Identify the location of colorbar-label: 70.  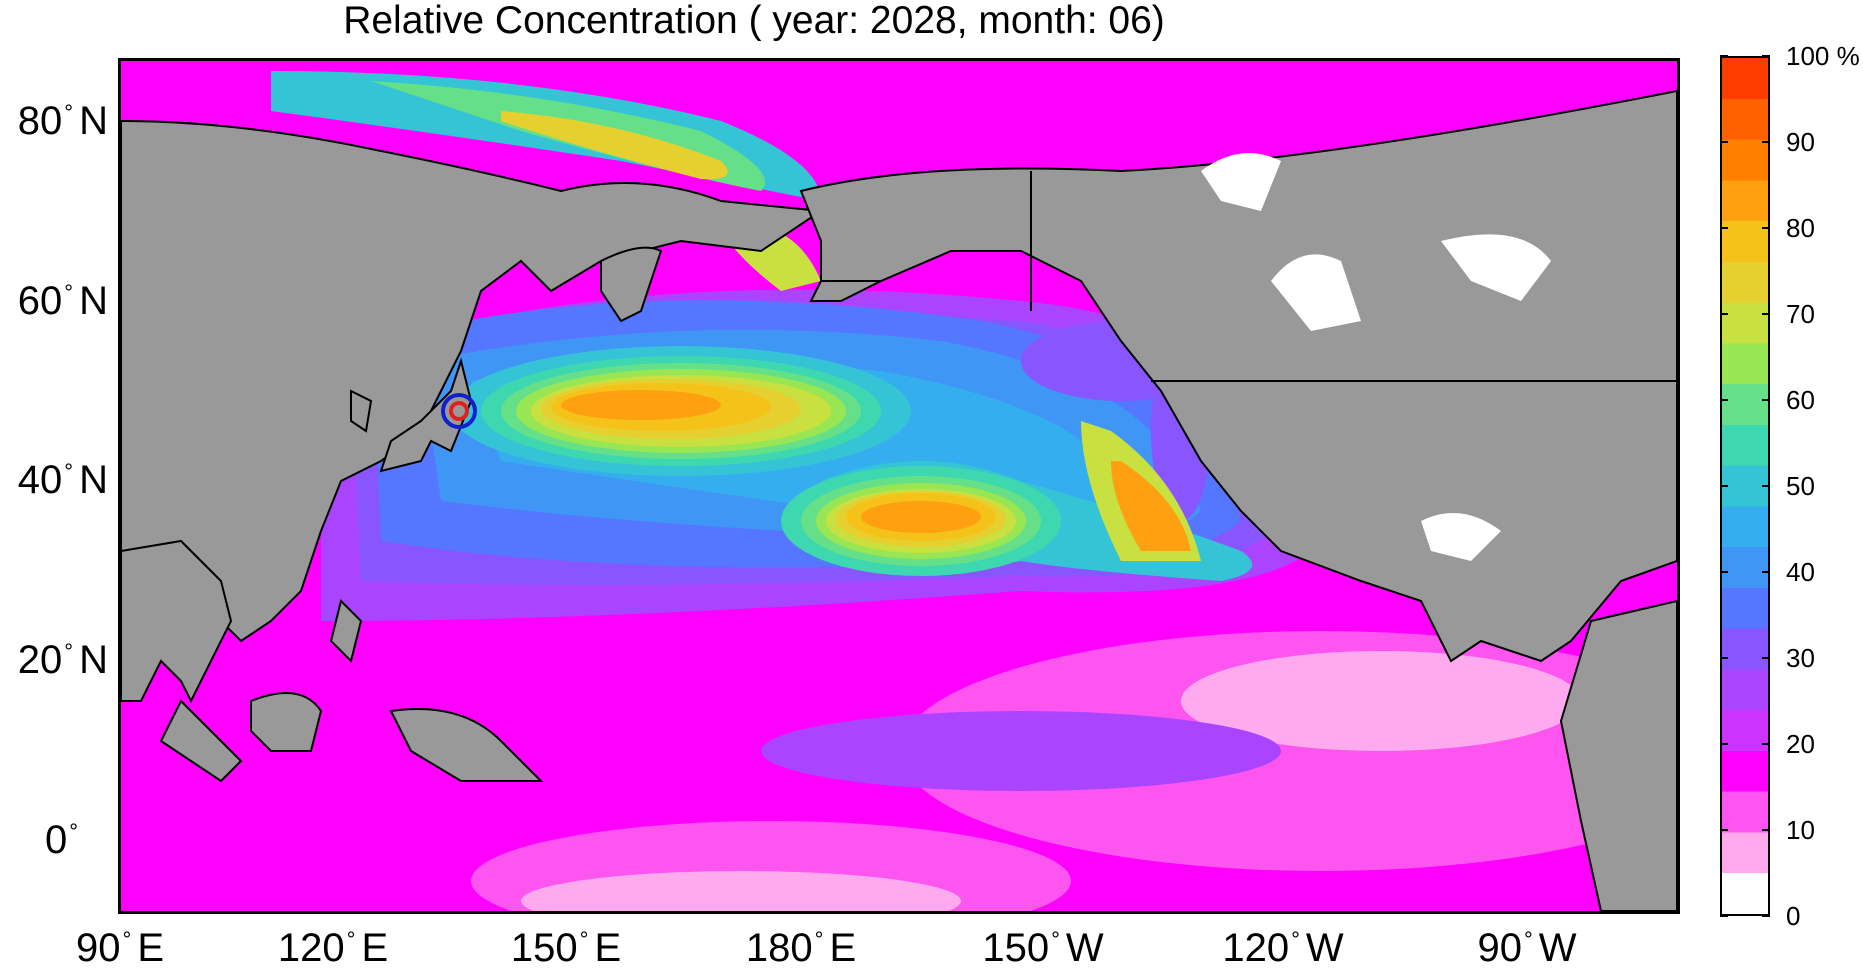
(1800, 314).